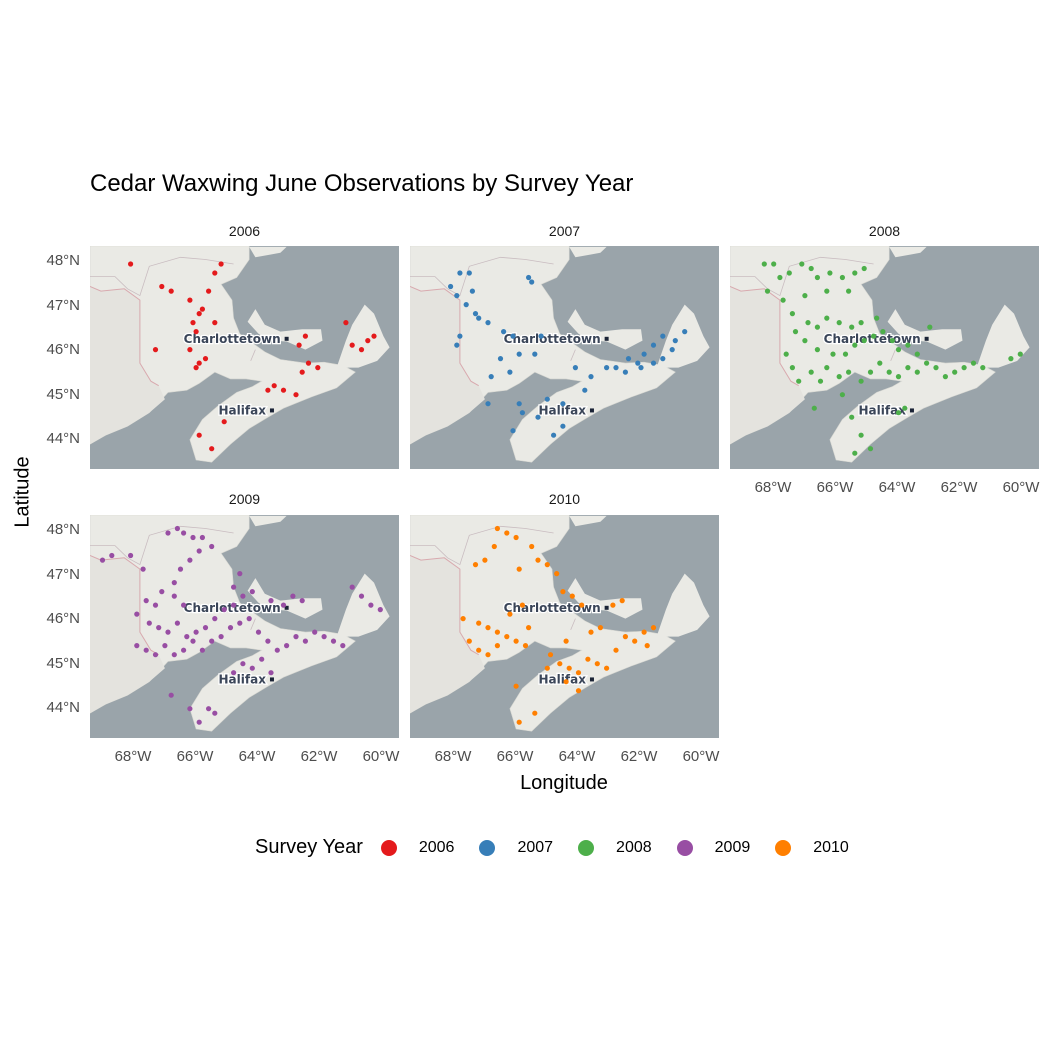 Image resolution: width=1050 pixels, height=1050 pixels. I want to click on border-us-canada, so click(764, 336).